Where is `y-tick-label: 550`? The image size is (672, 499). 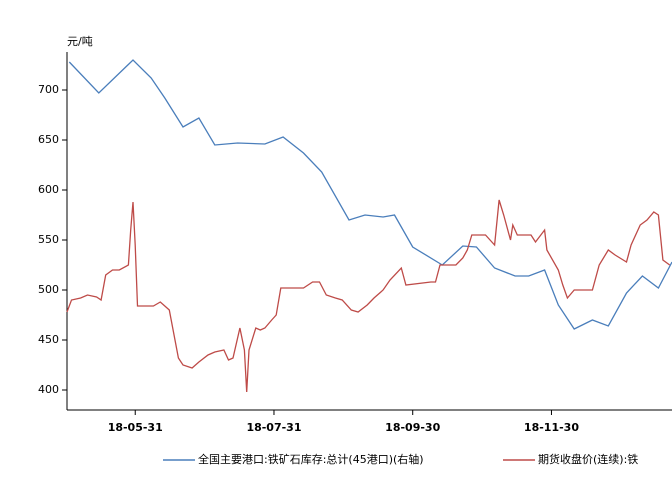 y-tick-label: 550 is located at coordinates (48, 239).